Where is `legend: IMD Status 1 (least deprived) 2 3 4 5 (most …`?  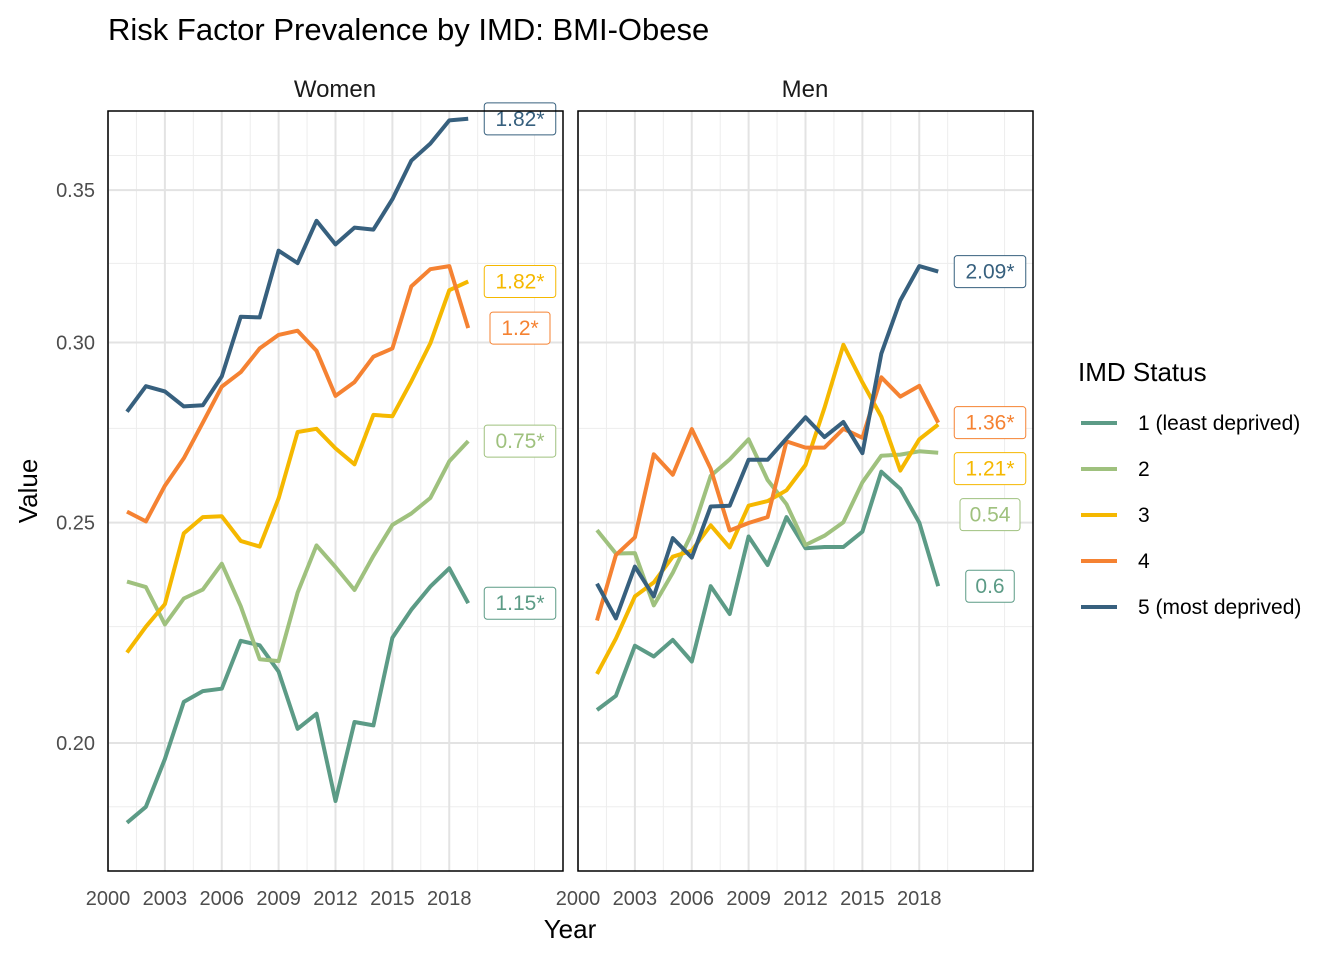
legend: IMD Status 1 (least deprived) 2 3 4 5 (most … is located at coordinates (1189, 488).